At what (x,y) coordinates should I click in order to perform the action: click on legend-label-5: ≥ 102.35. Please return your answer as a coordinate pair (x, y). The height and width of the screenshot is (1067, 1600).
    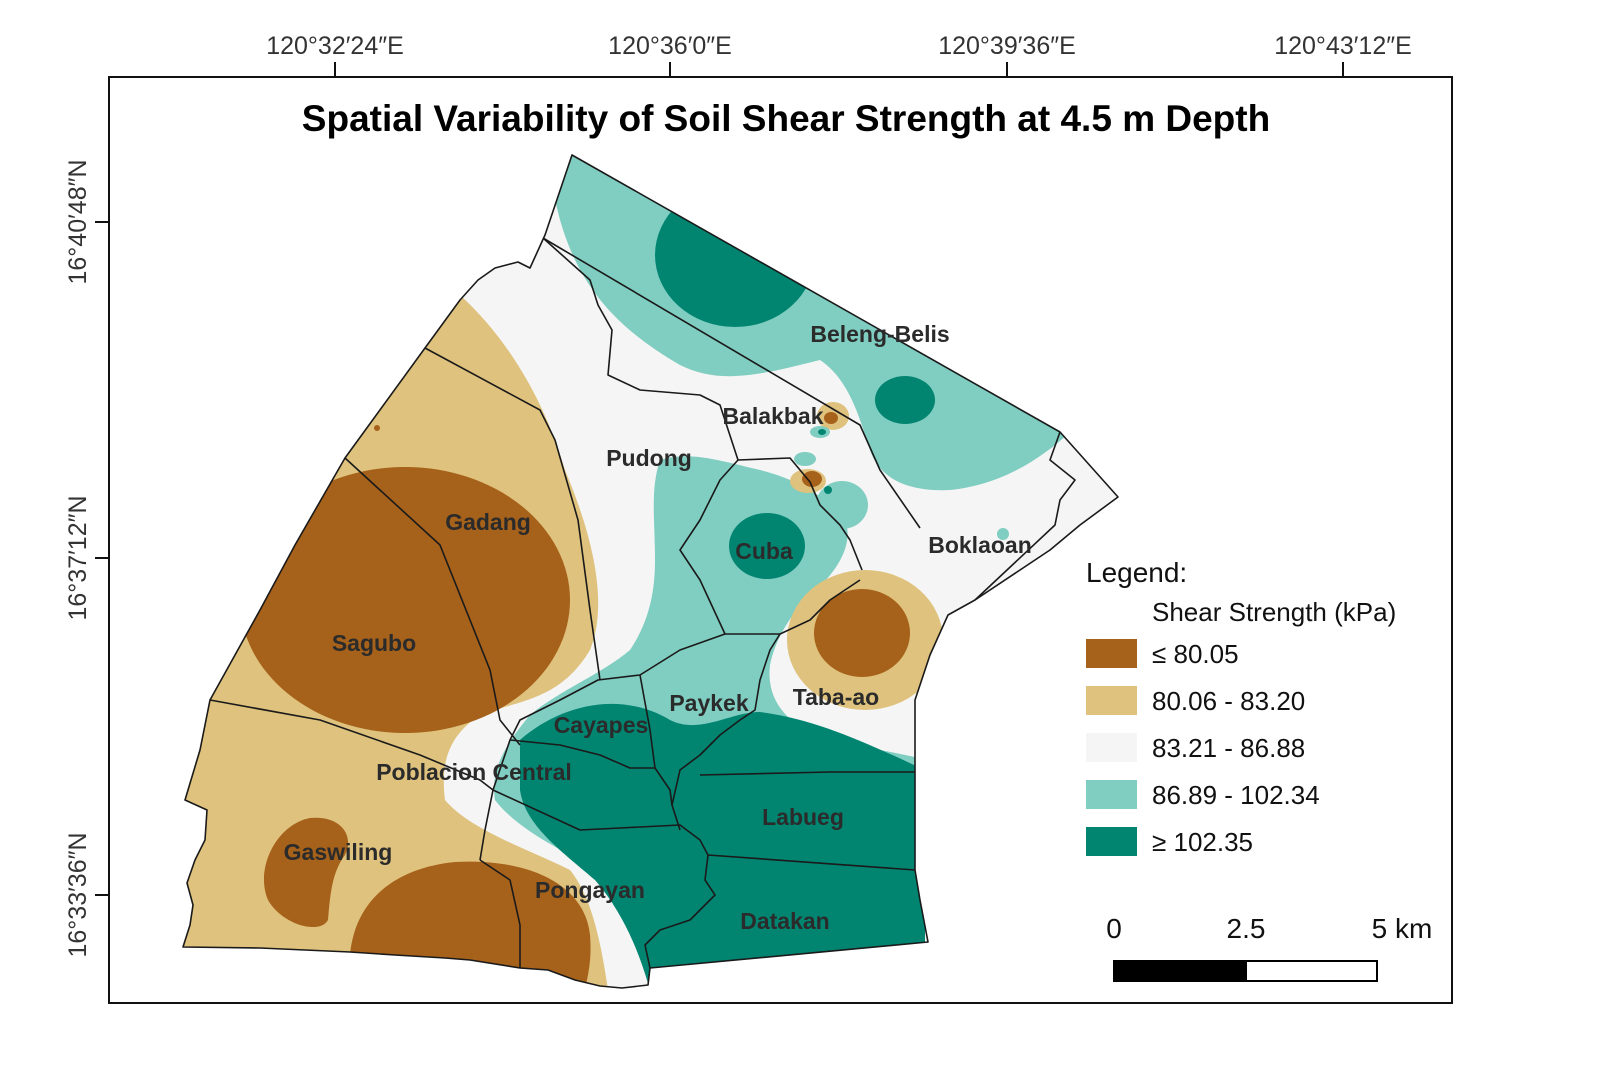
    Looking at the image, I should click on (1202, 842).